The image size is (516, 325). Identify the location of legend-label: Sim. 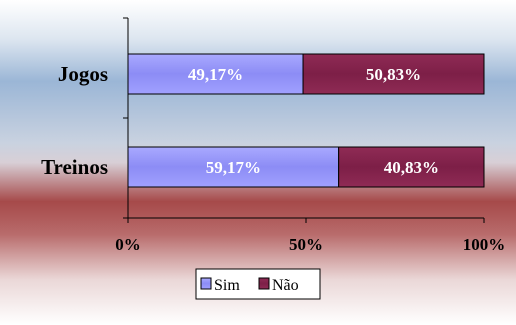
(227, 285).